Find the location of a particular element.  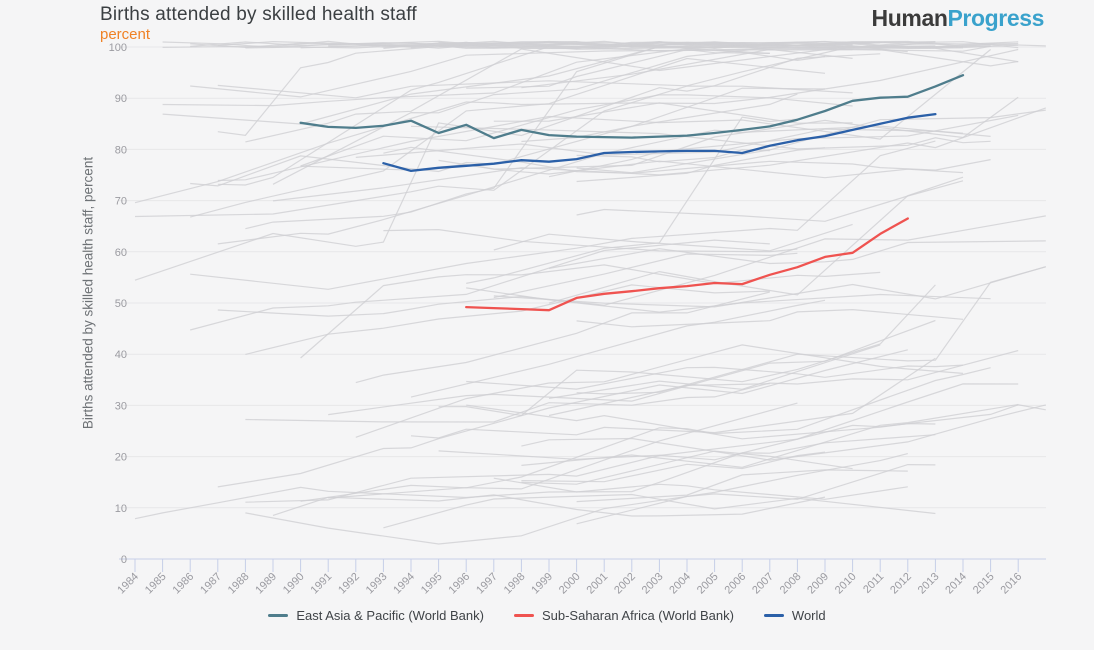

svg-text: 50 is located at coordinates (121, 304).